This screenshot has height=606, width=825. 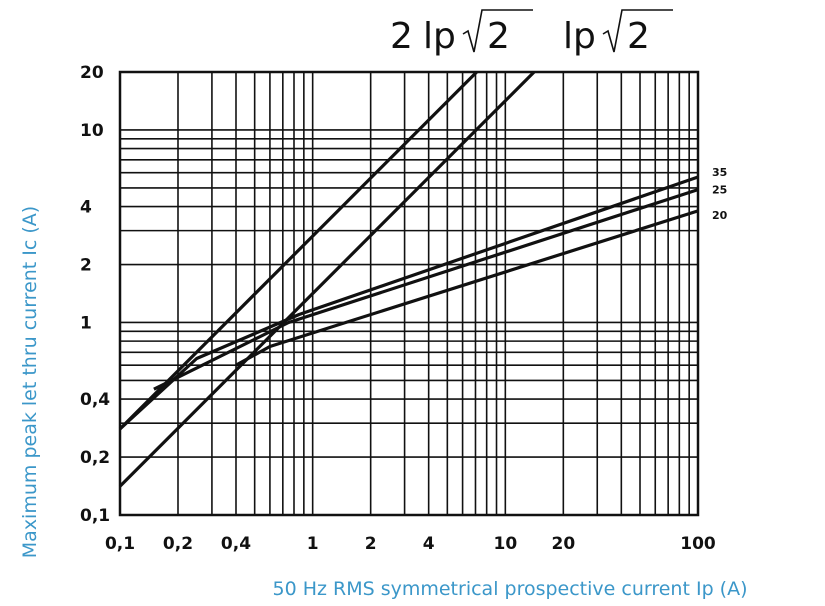 I want to click on y-tick-label: 10, so click(x=92, y=131).